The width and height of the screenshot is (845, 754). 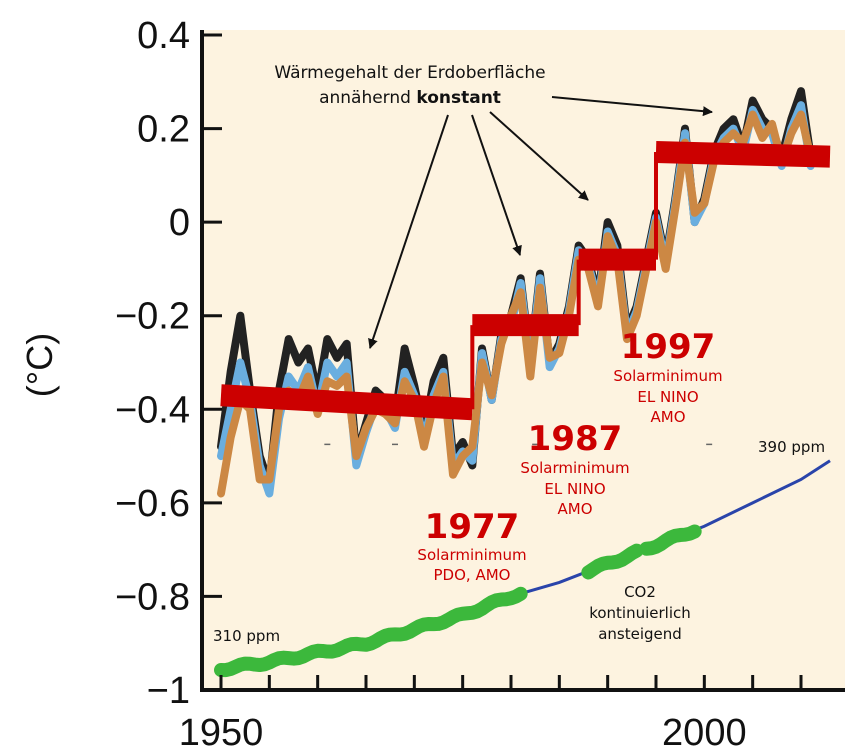 I want to click on period-1987-label: 1987 Solarminimum EL NINO AMO, so click(x=574, y=468).